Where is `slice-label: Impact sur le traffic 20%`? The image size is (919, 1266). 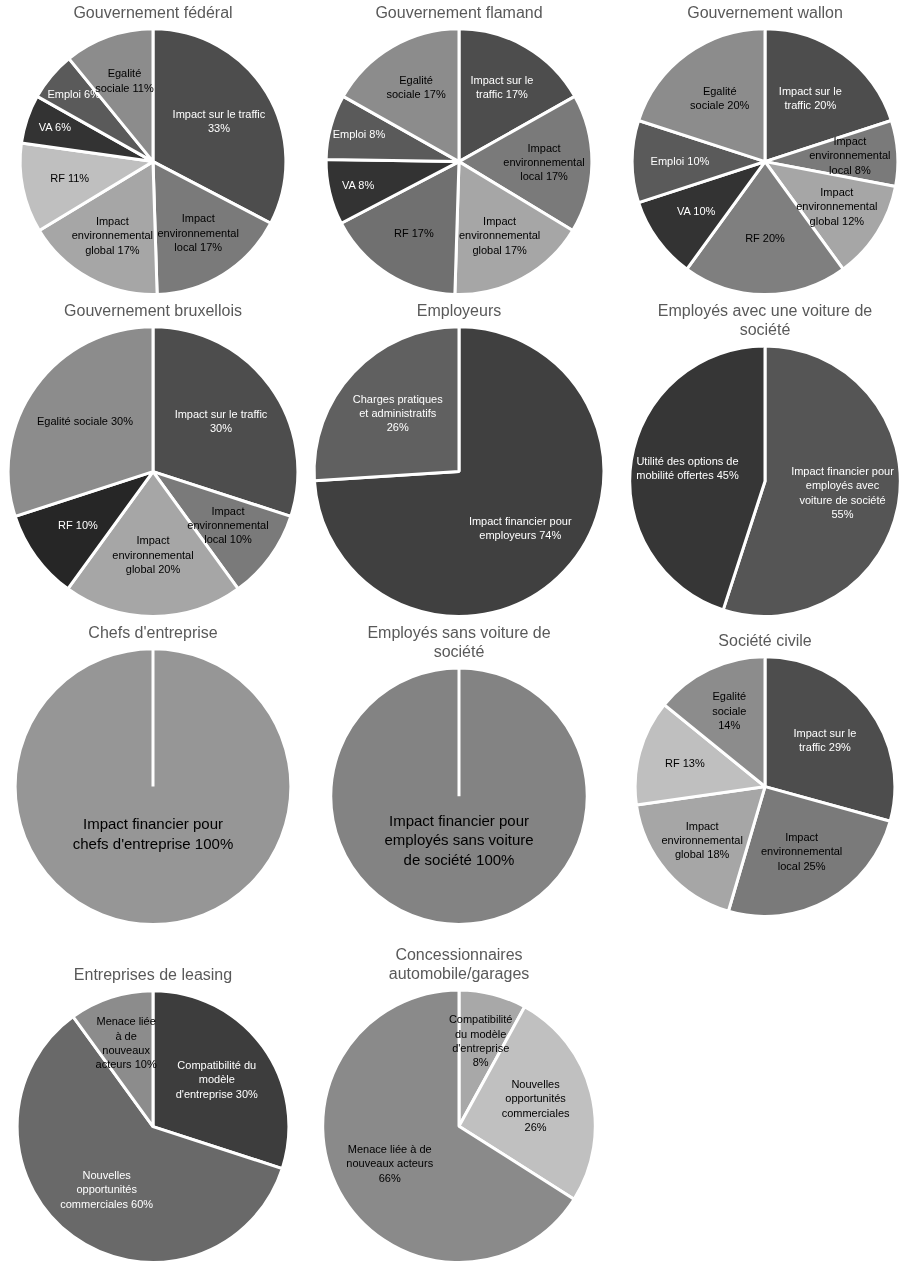 slice-label: Impact sur le traffic 20% is located at coordinates (810, 98).